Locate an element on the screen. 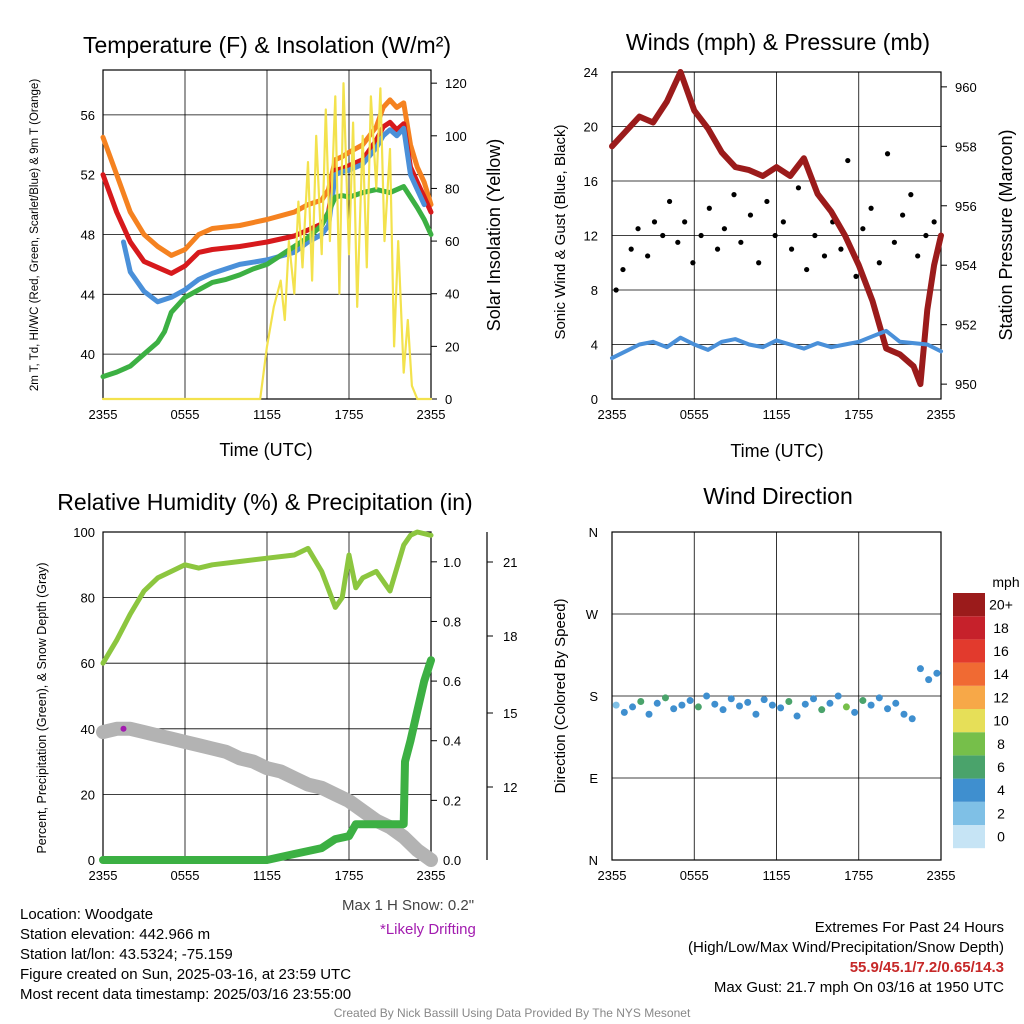 The image size is (1024, 1024). panel4-ytick-label: E is located at coordinates (593, 778).